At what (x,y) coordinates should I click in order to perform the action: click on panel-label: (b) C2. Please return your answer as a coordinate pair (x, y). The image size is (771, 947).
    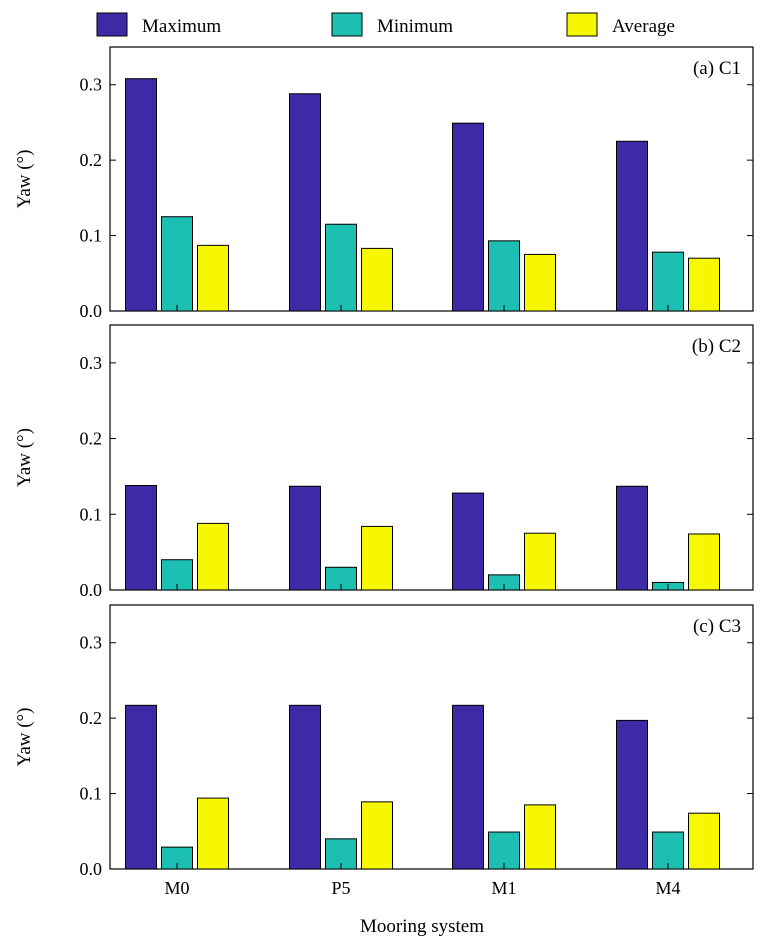
    Looking at the image, I should click on (716, 346).